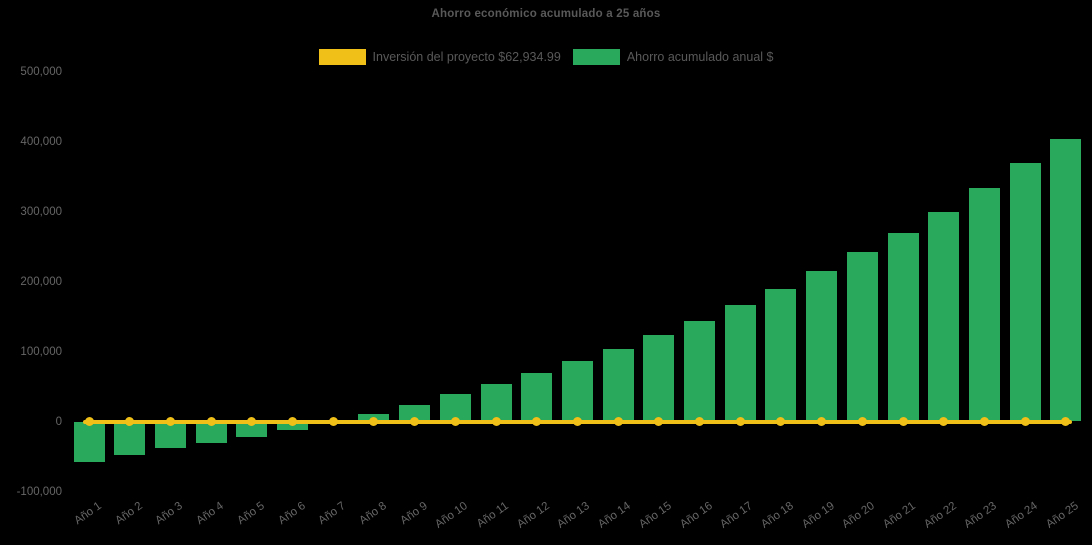 The height and width of the screenshot is (545, 1092). What do you see at coordinates (342, 57) in the screenshot?
I see `legend-swatch-investment-icon` at bounding box center [342, 57].